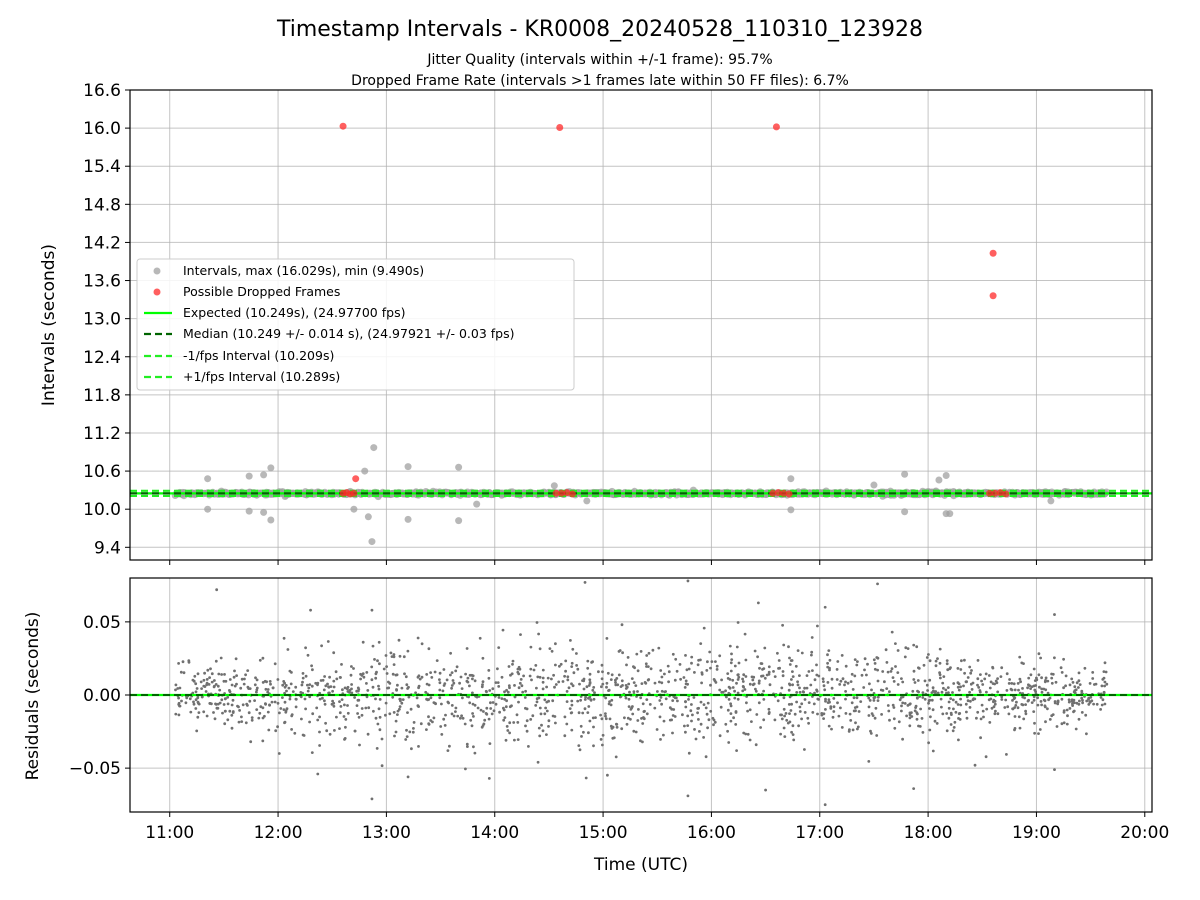 The image size is (1200, 900). What do you see at coordinates (711, 833) in the screenshot?
I see `x-tick-label: 16:00` at bounding box center [711, 833].